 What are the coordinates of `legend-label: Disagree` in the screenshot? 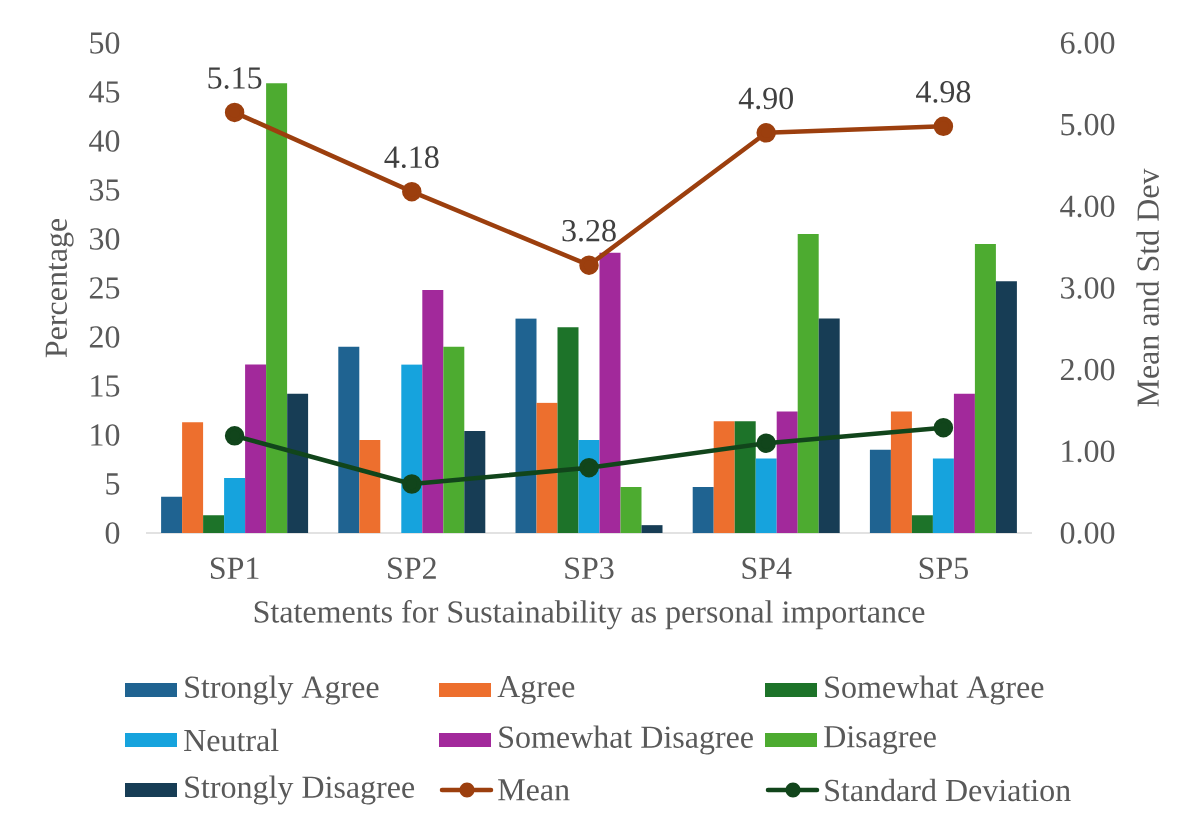 It's located at (880, 740).